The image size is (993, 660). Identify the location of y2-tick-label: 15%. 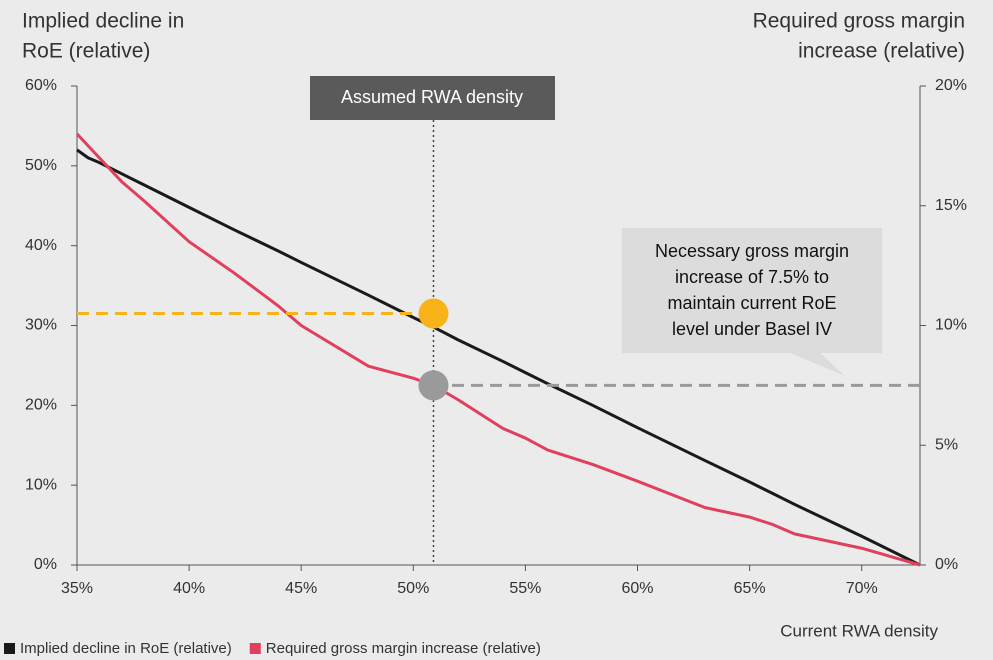
(951, 205).